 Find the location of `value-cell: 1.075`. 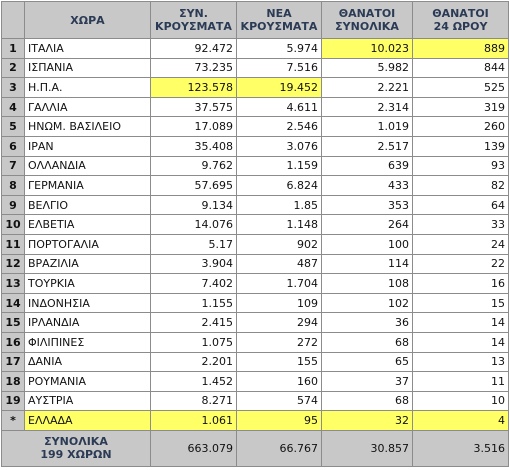

value-cell: 1.075 is located at coordinates (193, 342).